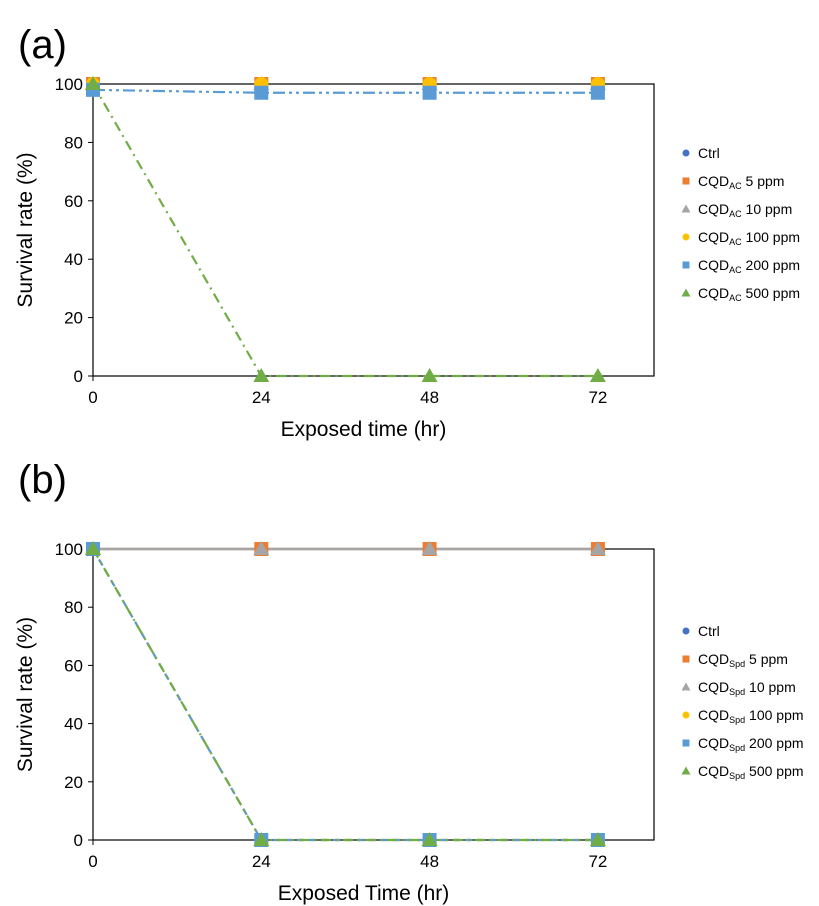 This screenshot has height=906, width=819. I want to click on legend-label: CQDSpd 500 ppm, so click(751, 772).